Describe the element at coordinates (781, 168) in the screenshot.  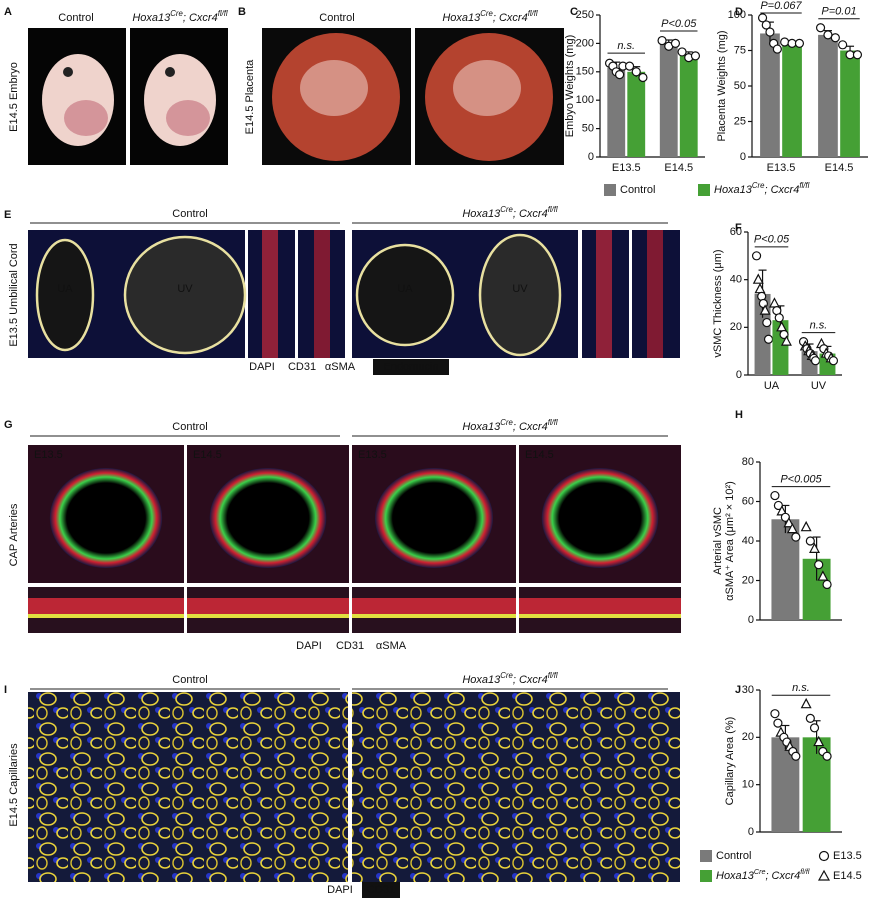
I see `x-tick-label: E13.5` at that location.